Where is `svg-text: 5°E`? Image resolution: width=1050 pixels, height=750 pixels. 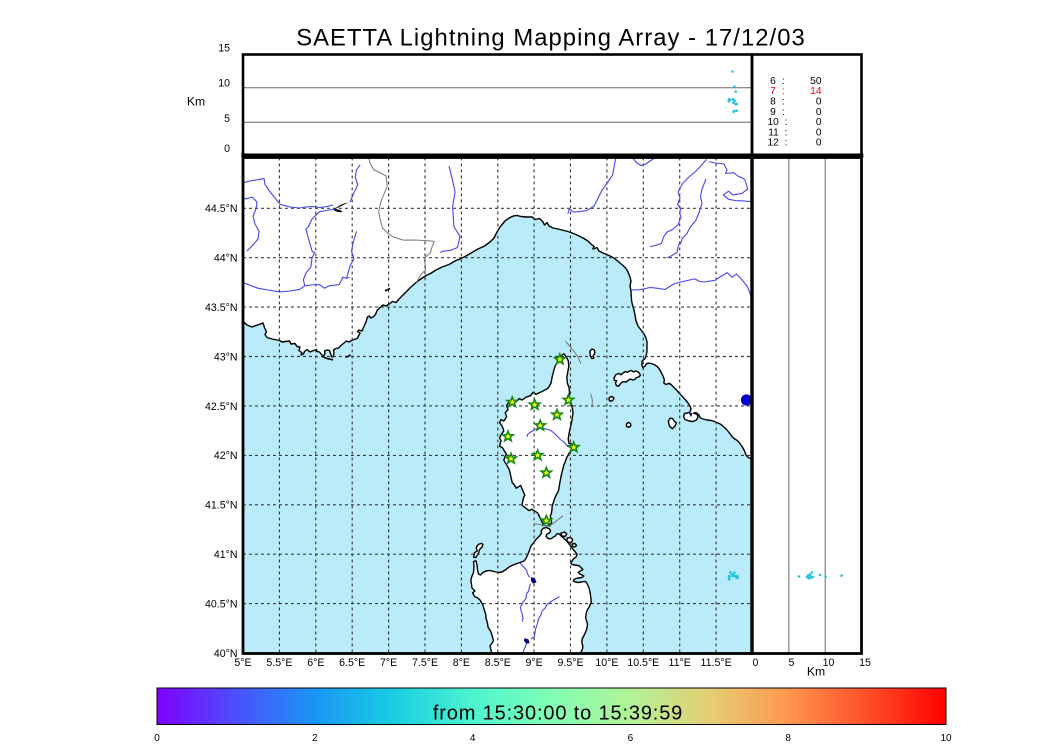
svg-text: 5°E is located at coordinates (242, 663).